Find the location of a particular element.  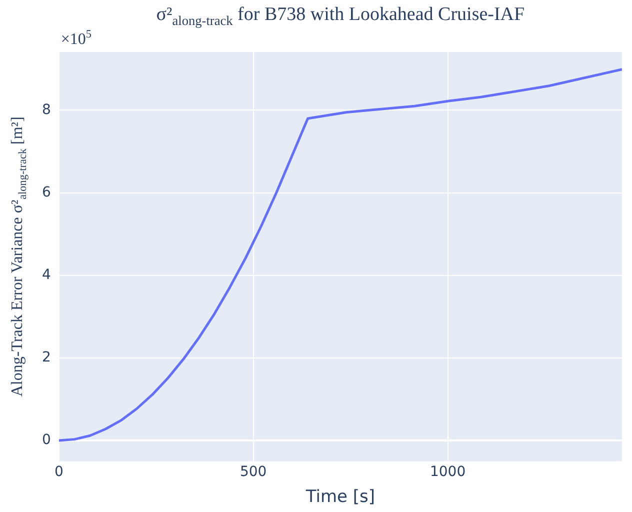

y-tick-label: 2 is located at coordinates (46, 358).